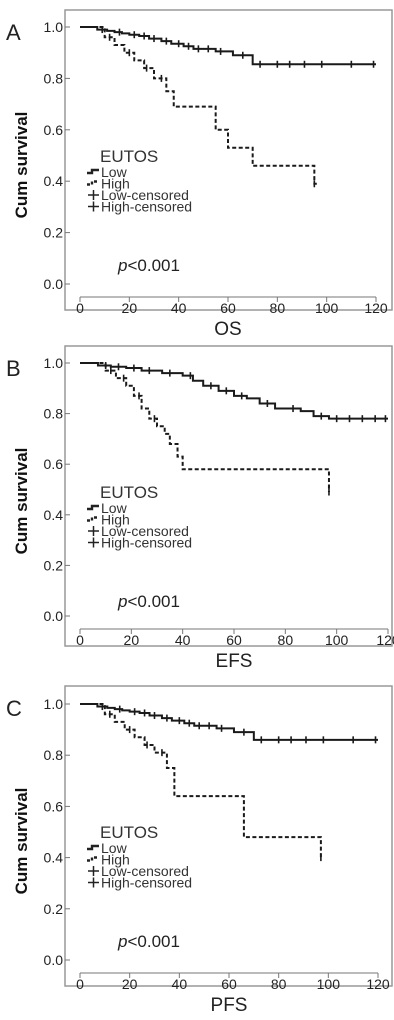 The height and width of the screenshot is (1020, 394). Describe the element at coordinates (13, 368) in the screenshot. I see `panel-label: B` at that location.